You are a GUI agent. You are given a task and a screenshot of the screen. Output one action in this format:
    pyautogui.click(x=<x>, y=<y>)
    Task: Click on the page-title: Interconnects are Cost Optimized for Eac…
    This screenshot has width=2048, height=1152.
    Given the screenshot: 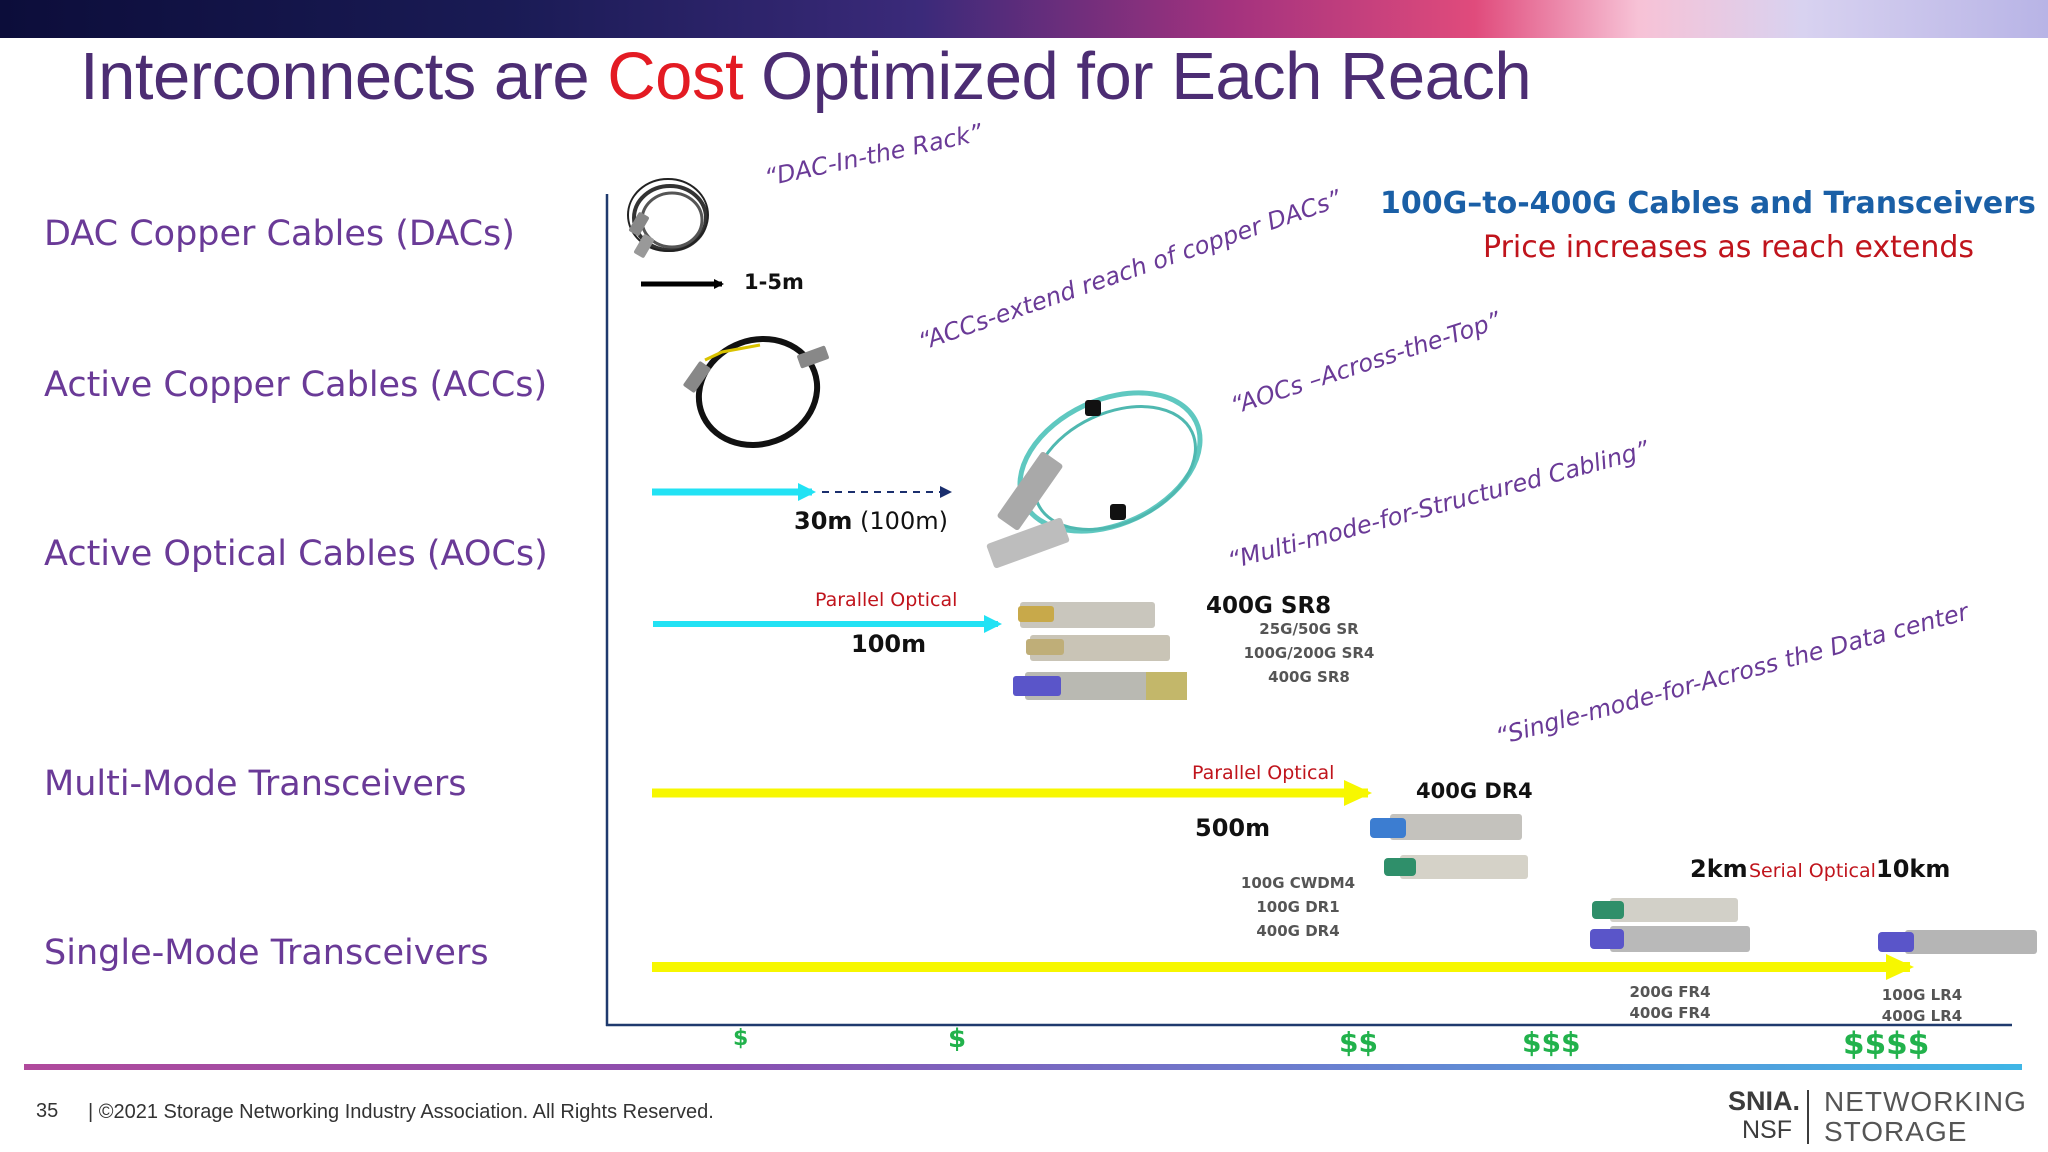 What is the action you would take?
    pyautogui.click(x=806, y=76)
    